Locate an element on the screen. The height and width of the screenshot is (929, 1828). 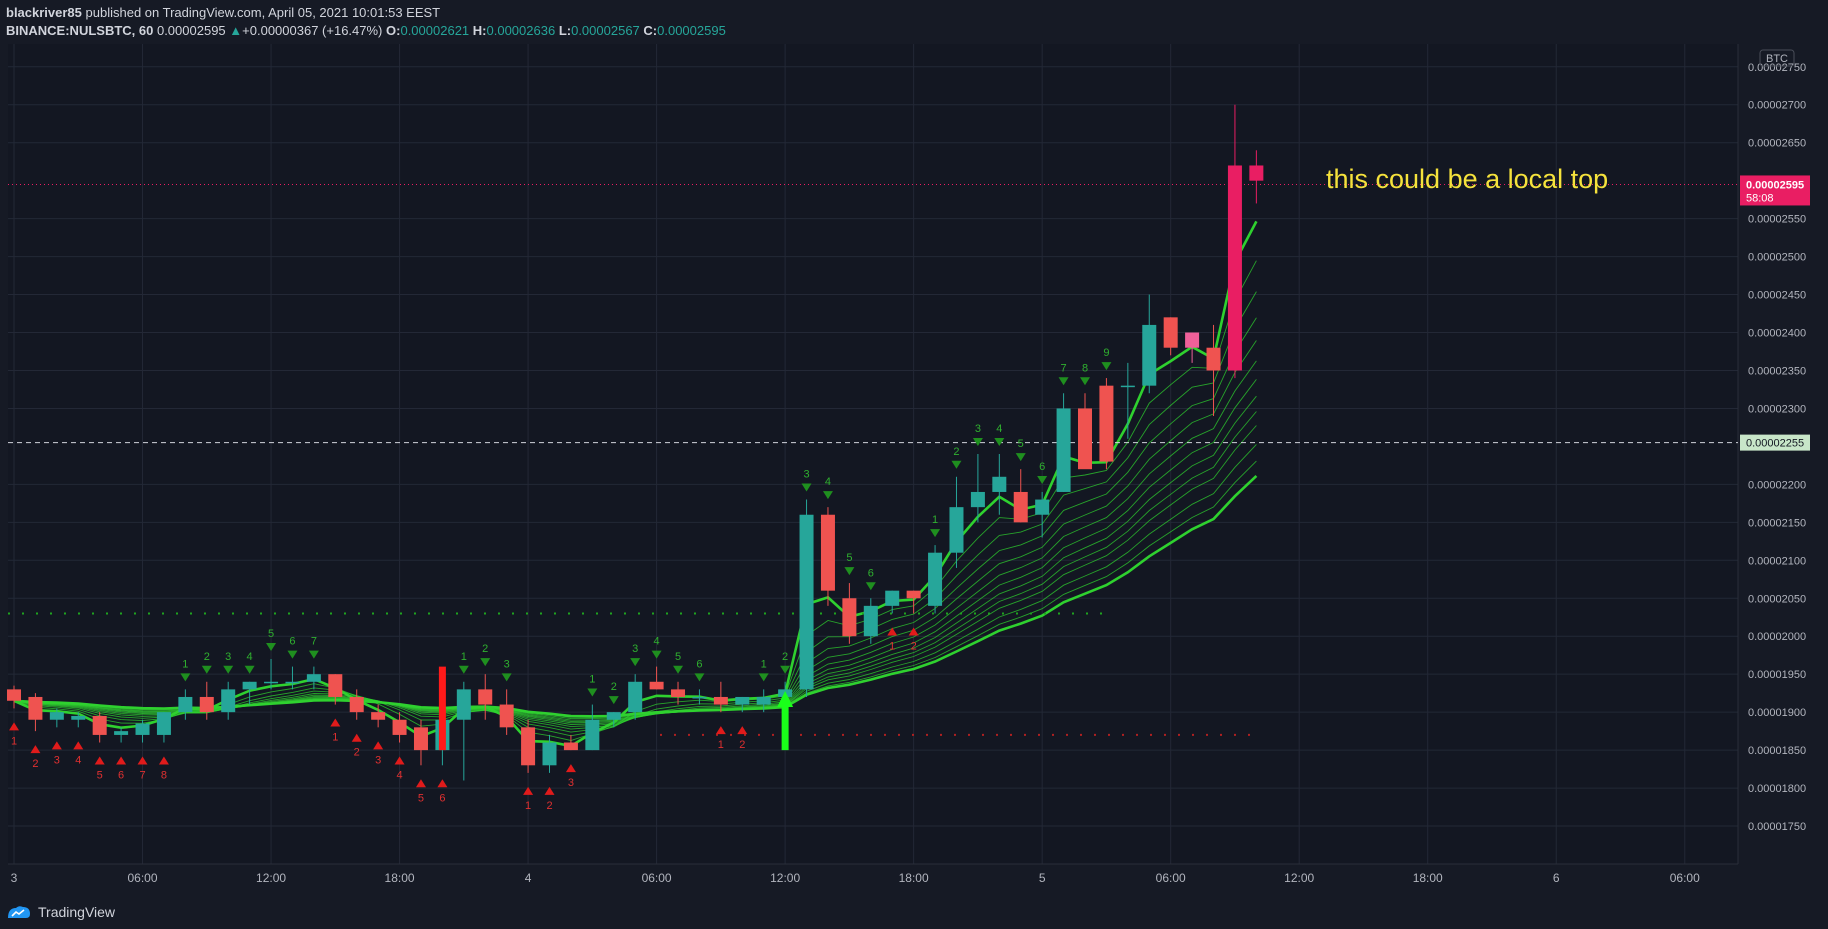
y-tick-label: 0.00001850 is located at coordinates (1777, 751).